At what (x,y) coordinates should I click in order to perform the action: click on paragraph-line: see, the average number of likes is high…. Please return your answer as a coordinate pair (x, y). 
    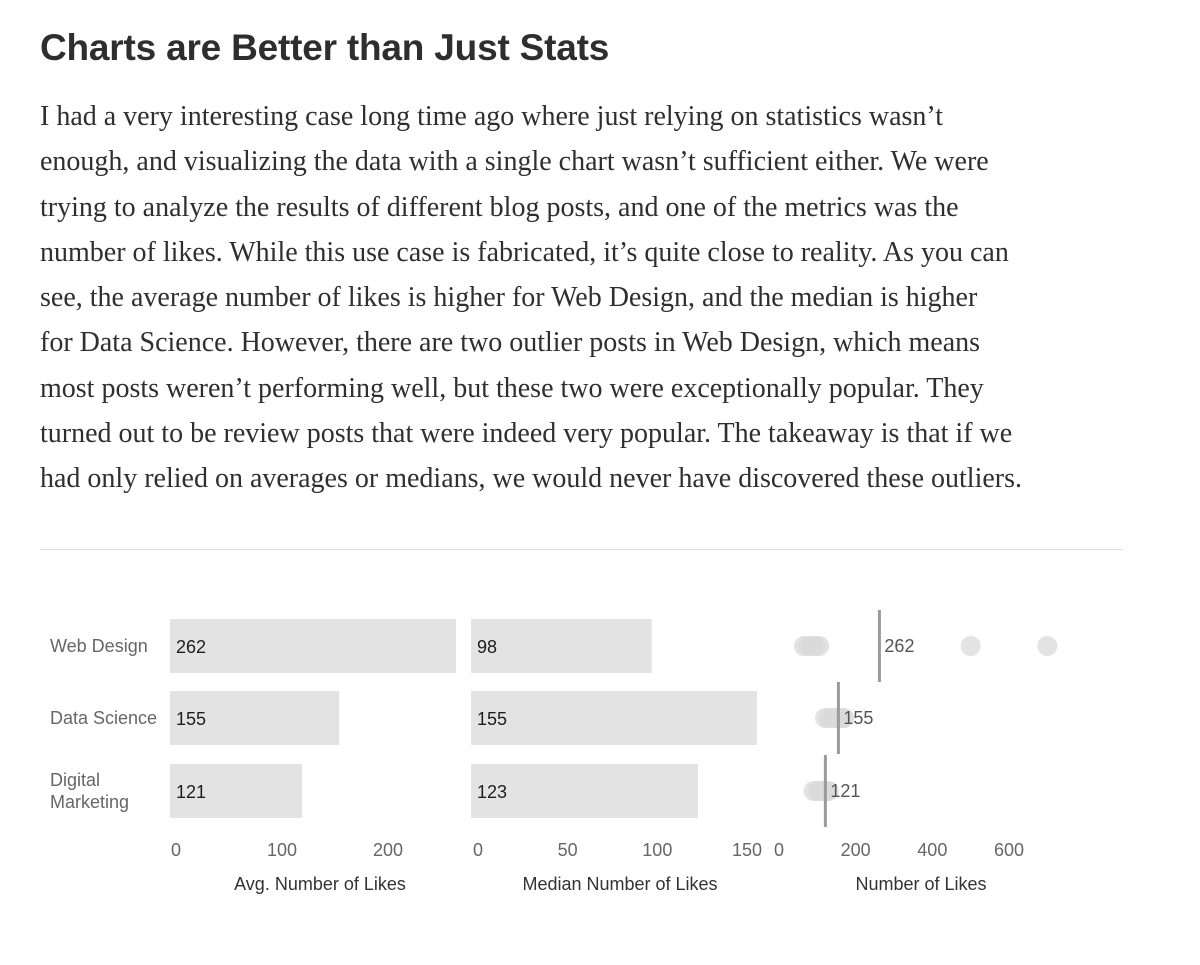
    Looking at the image, I should click on (509, 298).